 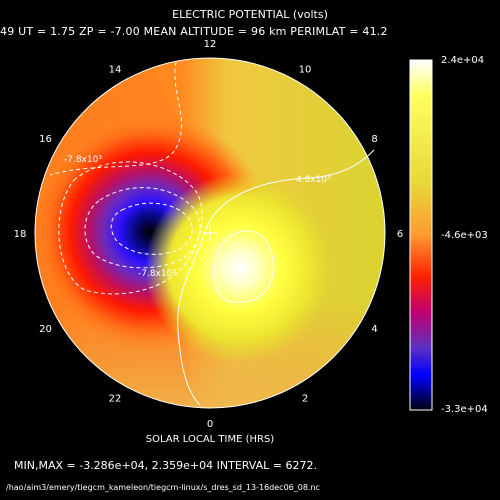 What do you see at coordinates (421, 235) in the screenshot?
I see `colorbar` at bounding box center [421, 235].